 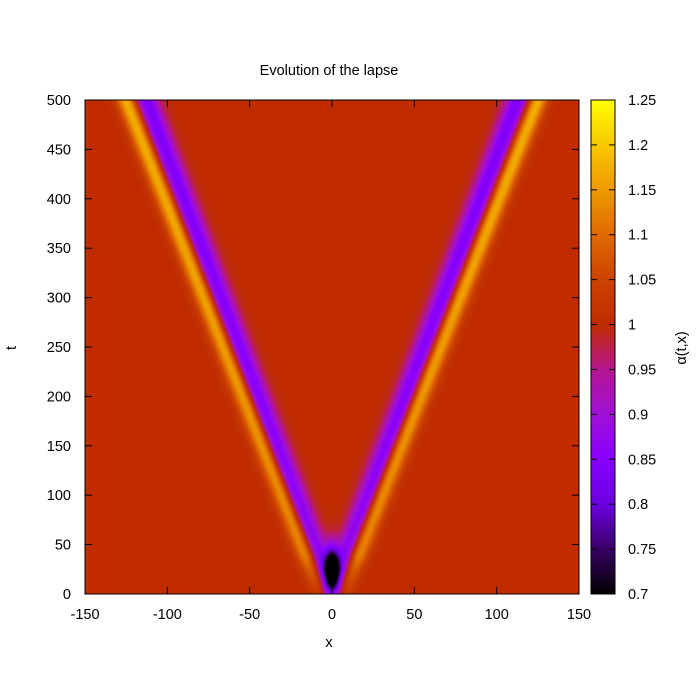 I want to click on colorbar-tick-label: 0.8, so click(x=638, y=505).